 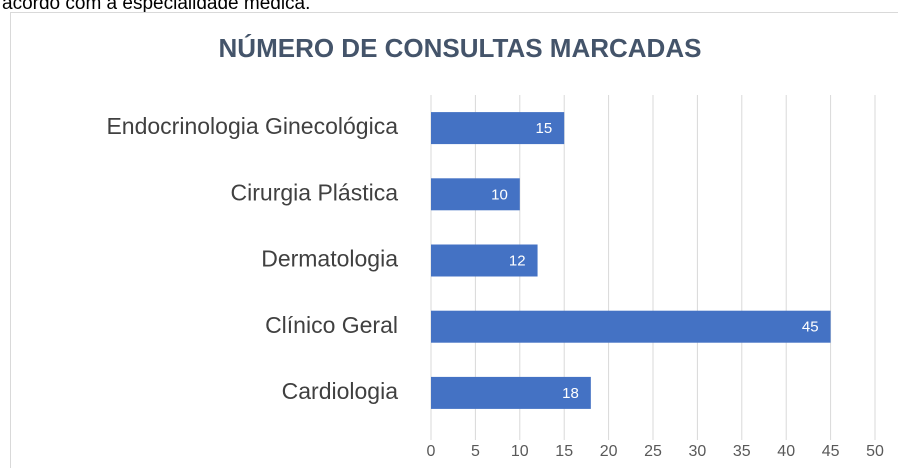 What do you see at coordinates (340, 391) in the screenshot?
I see `y-tick-label: Cardiologia` at bounding box center [340, 391].